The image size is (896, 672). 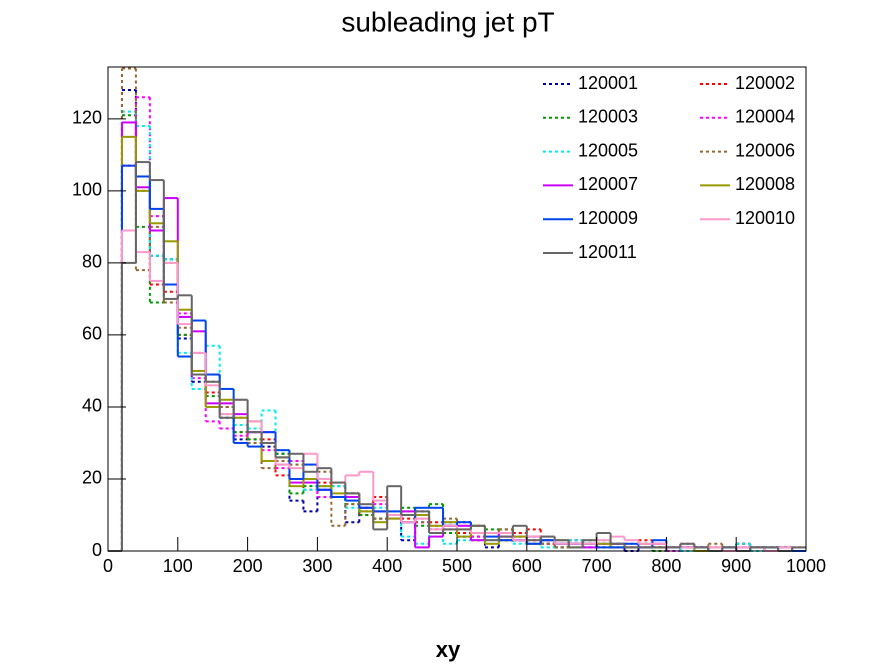 What do you see at coordinates (92, 406) in the screenshot?
I see `y-tick-label: 40` at bounding box center [92, 406].